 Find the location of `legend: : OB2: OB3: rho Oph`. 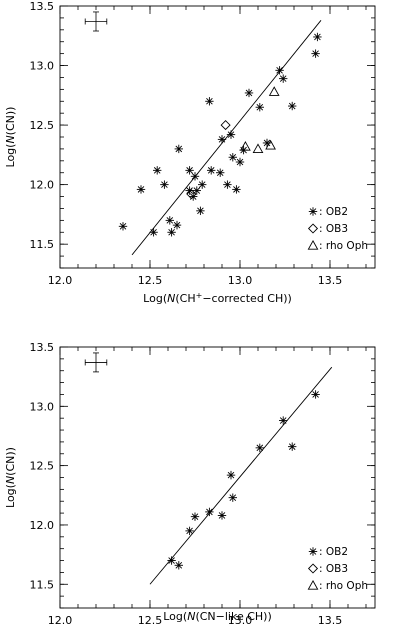

legend: : OB2: OB3: rho Oph is located at coordinates (337, 569).